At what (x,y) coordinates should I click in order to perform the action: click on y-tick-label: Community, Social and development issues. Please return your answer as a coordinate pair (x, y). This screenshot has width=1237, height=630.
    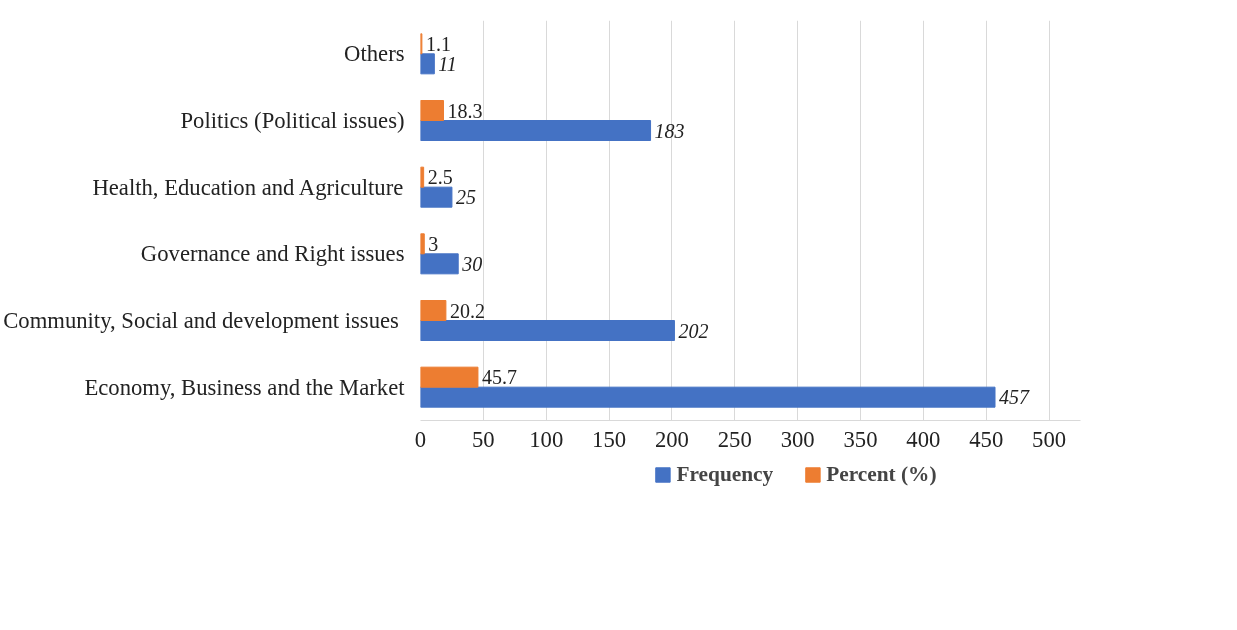
    Looking at the image, I should click on (201, 320).